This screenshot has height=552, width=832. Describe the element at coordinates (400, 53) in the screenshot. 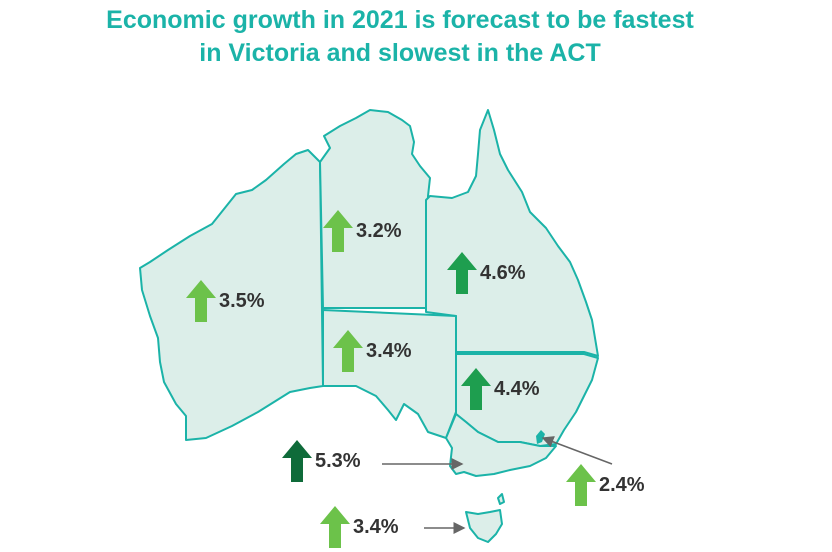

I see `title-line-2: in Victoria and slowest in the ACT` at that location.